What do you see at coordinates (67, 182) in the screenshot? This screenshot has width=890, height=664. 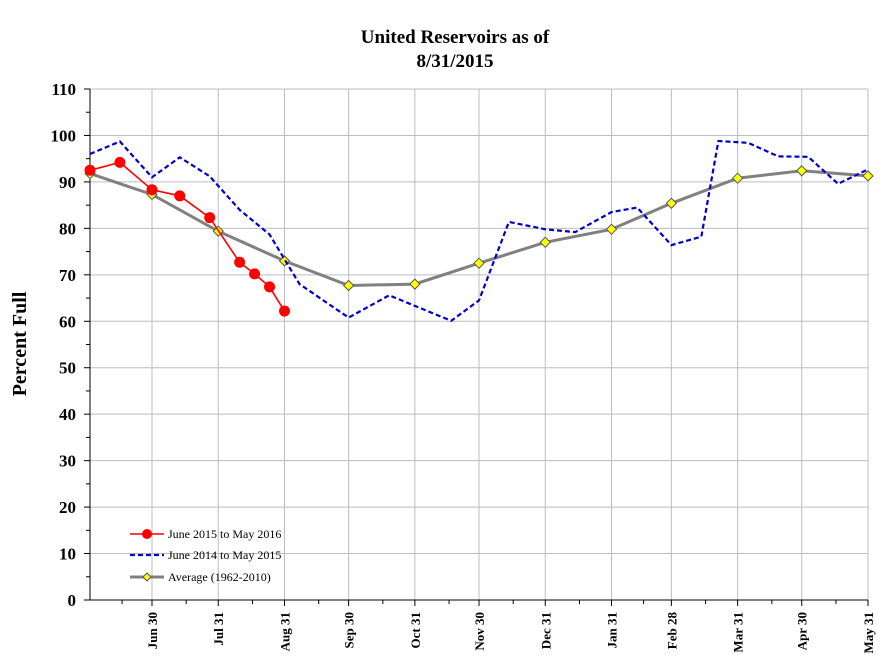 I see `y-tick-label: 90` at bounding box center [67, 182].